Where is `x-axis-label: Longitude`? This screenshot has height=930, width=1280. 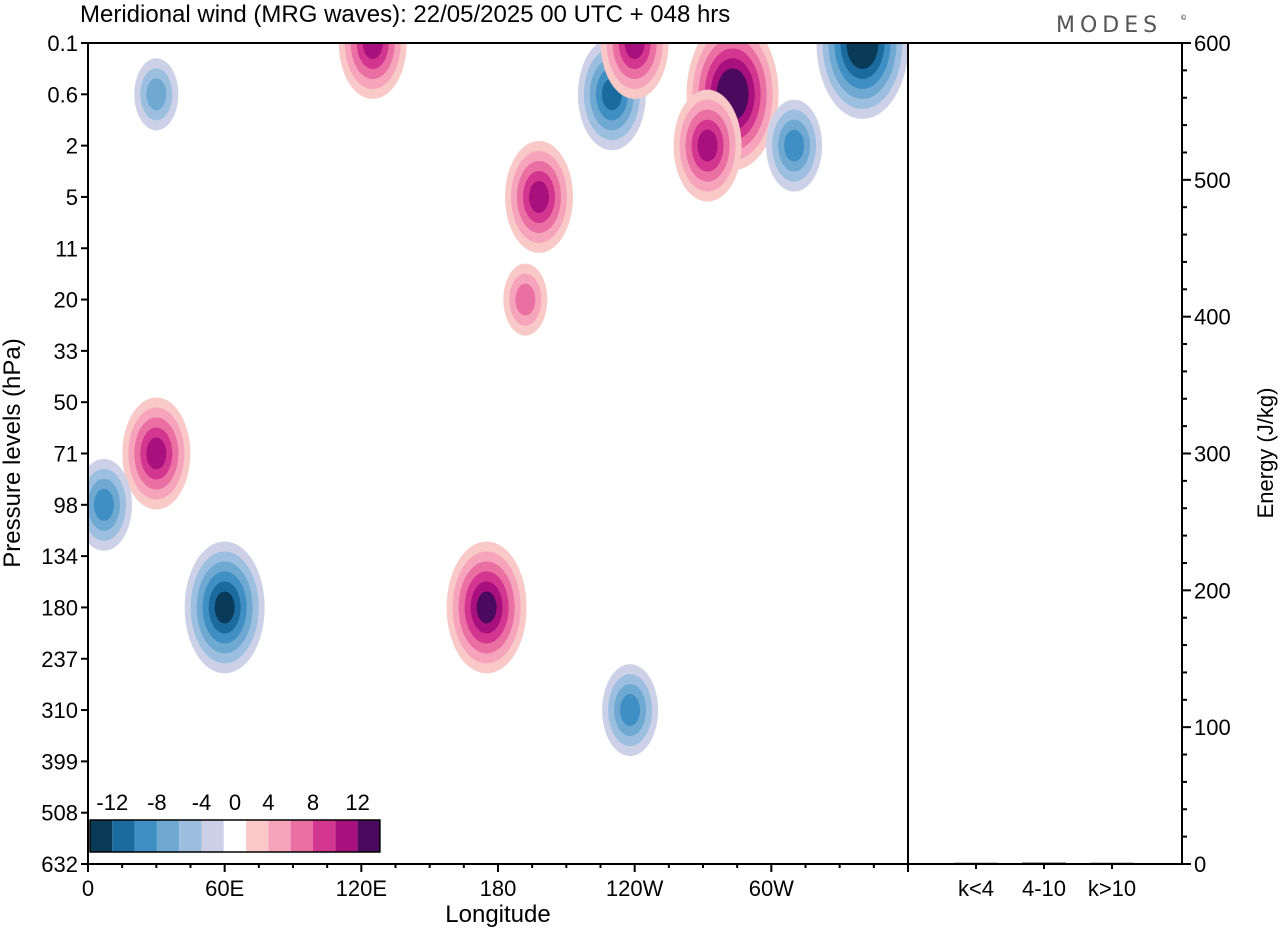
x-axis-label: Longitude is located at coordinates (497, 914).